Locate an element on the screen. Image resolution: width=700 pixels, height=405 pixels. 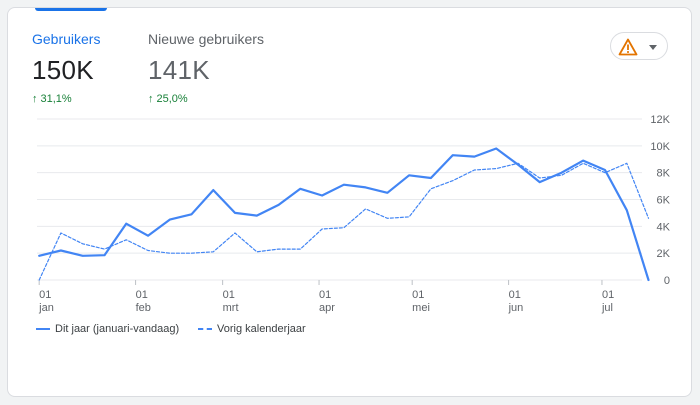
legend-dashed-line-icon is located at coordinates (205, 329).